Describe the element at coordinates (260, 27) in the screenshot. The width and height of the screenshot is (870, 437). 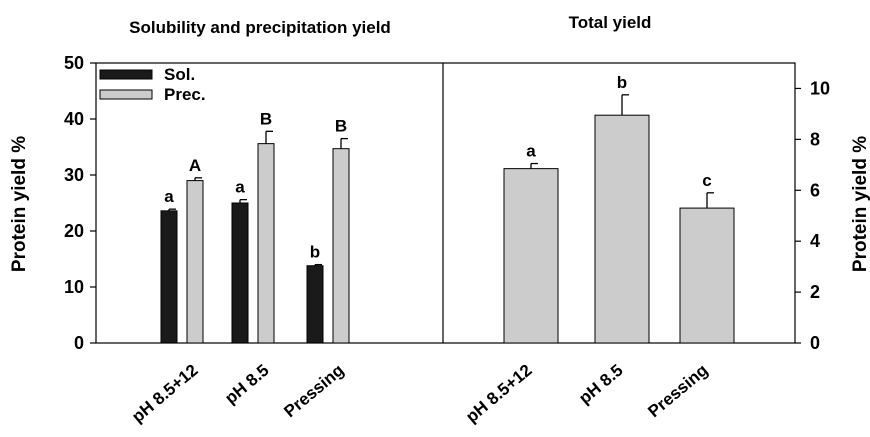
I see `left-chart-title: Solubility and precipitation yield` at that location.